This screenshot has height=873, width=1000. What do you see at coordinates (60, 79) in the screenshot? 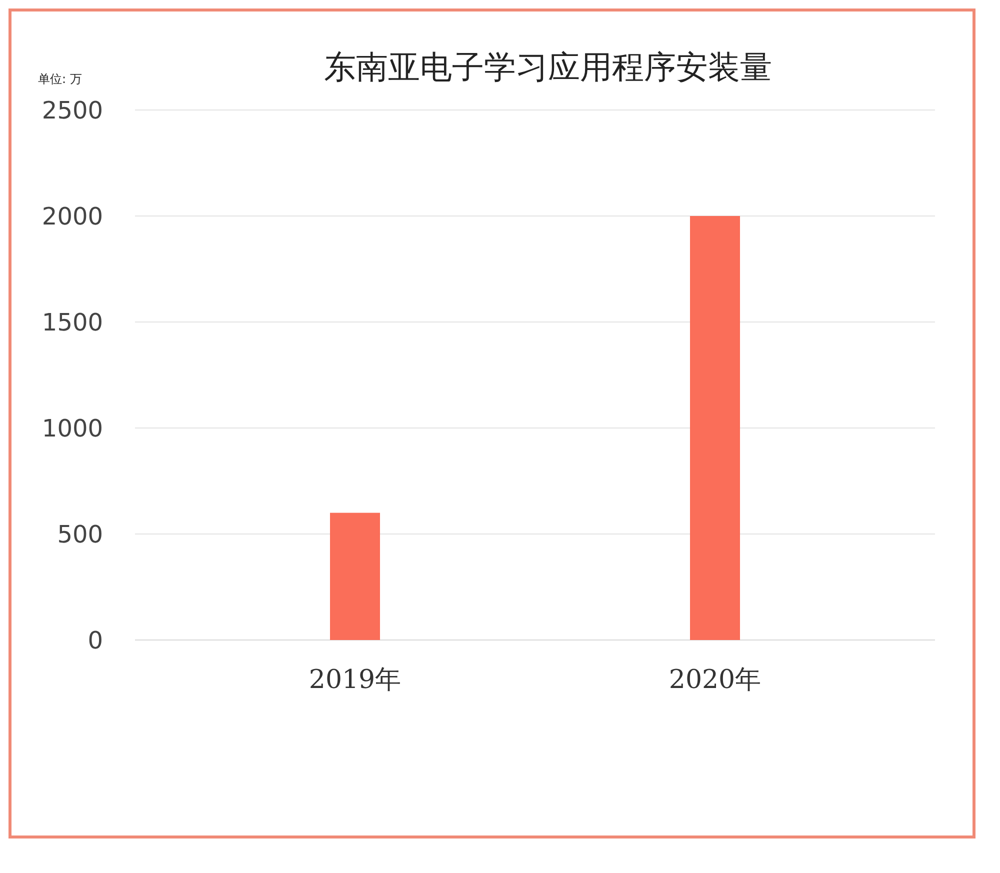
I see `y-axis-title: 单位: 万` at bounding box center [60, 79].